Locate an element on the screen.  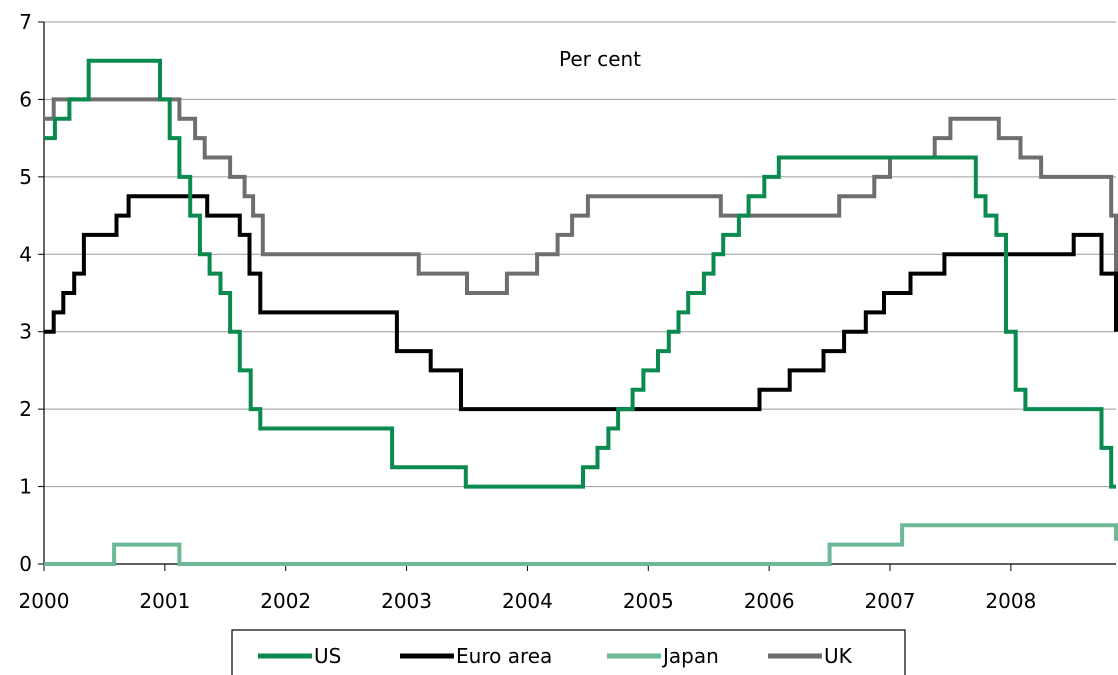
legend-box is located at coordinates (568, 652).